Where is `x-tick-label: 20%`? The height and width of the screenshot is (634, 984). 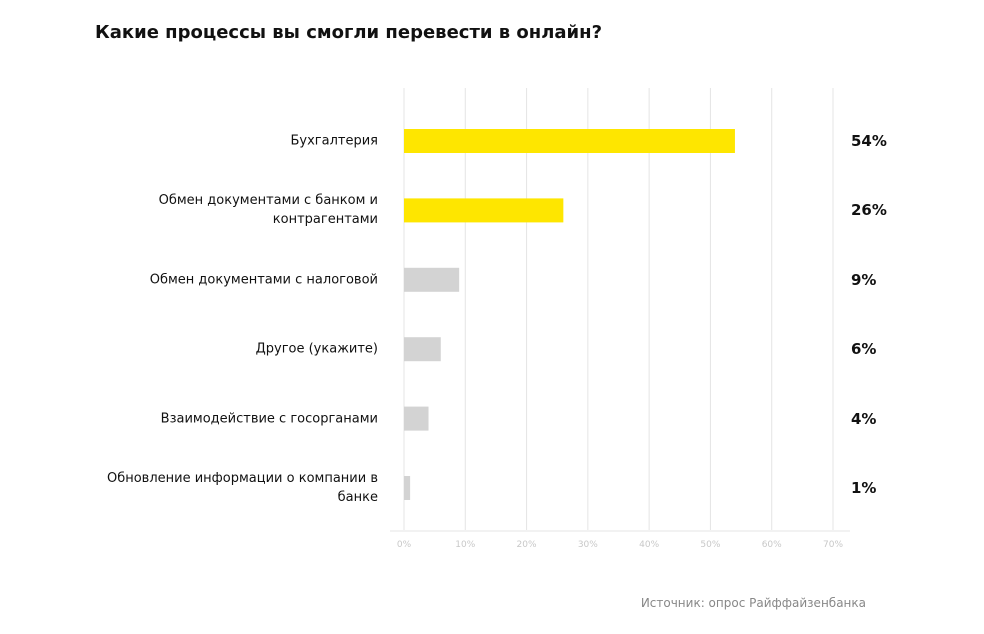
x-tick-label: 20% is located at coordinates (526, 545).